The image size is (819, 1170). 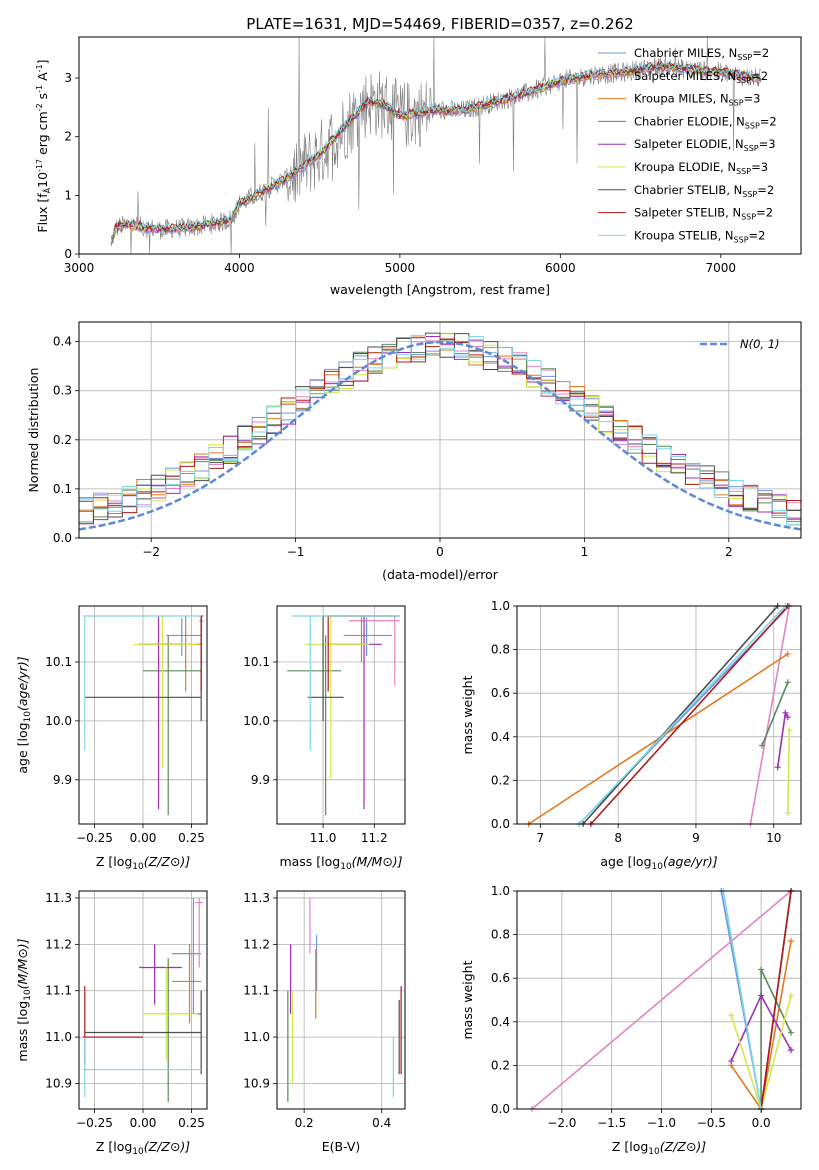 I want to click on x-tick-label: 10, so click(x=773, y=838).